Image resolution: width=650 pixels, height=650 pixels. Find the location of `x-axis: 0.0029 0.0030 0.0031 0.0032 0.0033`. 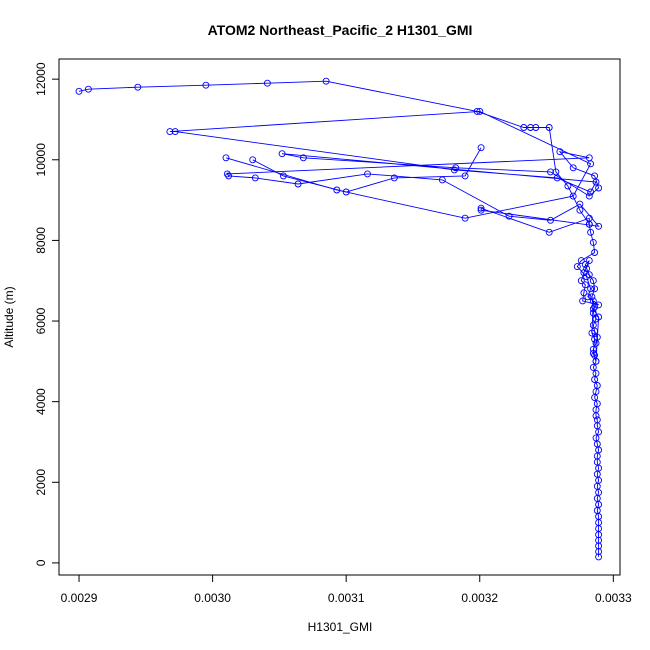

x-axis: 0.0029 0.0030 0.0031 0.0032 0.0033 is located at coordinates (346, 589).